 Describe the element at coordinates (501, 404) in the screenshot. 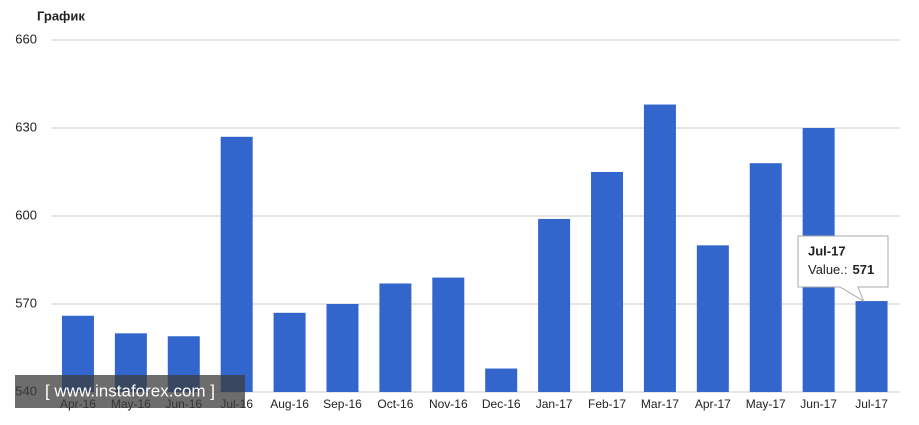

I see `x-tick-label: Dec-16` at that location.